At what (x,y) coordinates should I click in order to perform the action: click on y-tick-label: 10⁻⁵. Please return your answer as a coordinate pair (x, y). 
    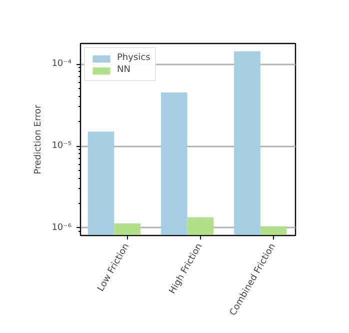
    Looking at the image, I should click on (62, 146).